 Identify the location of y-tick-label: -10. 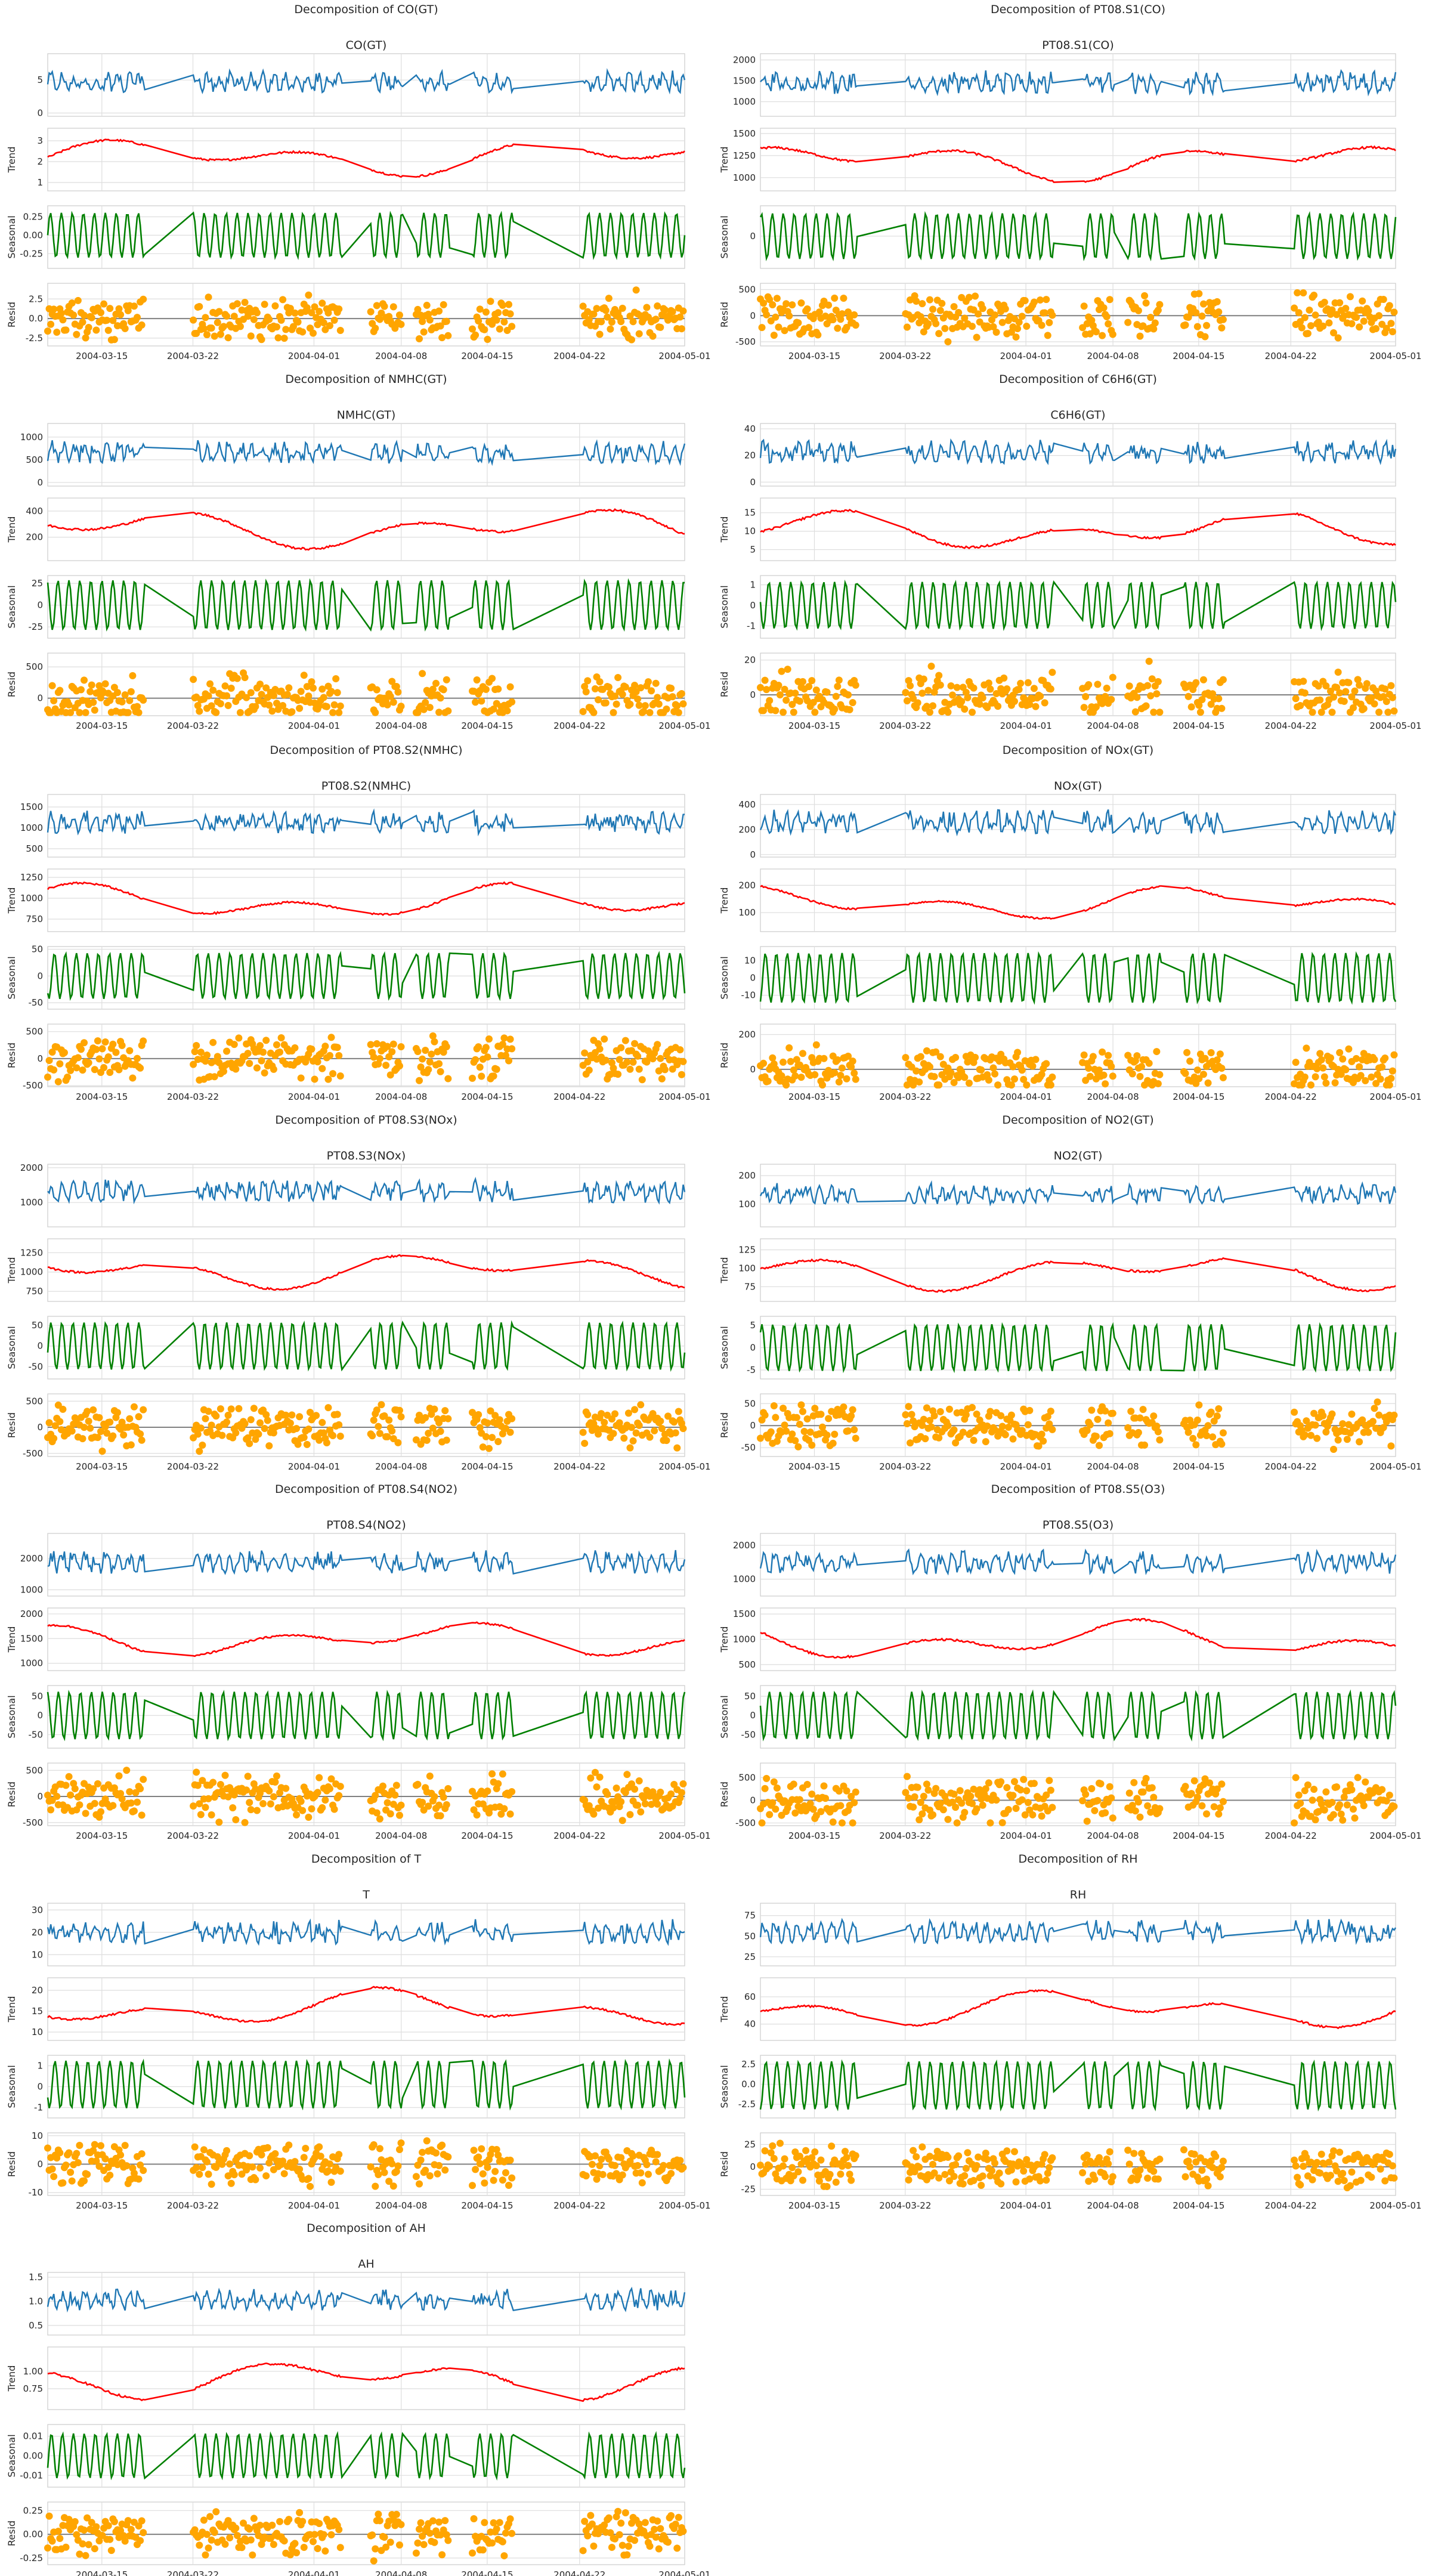
(36, 2192).